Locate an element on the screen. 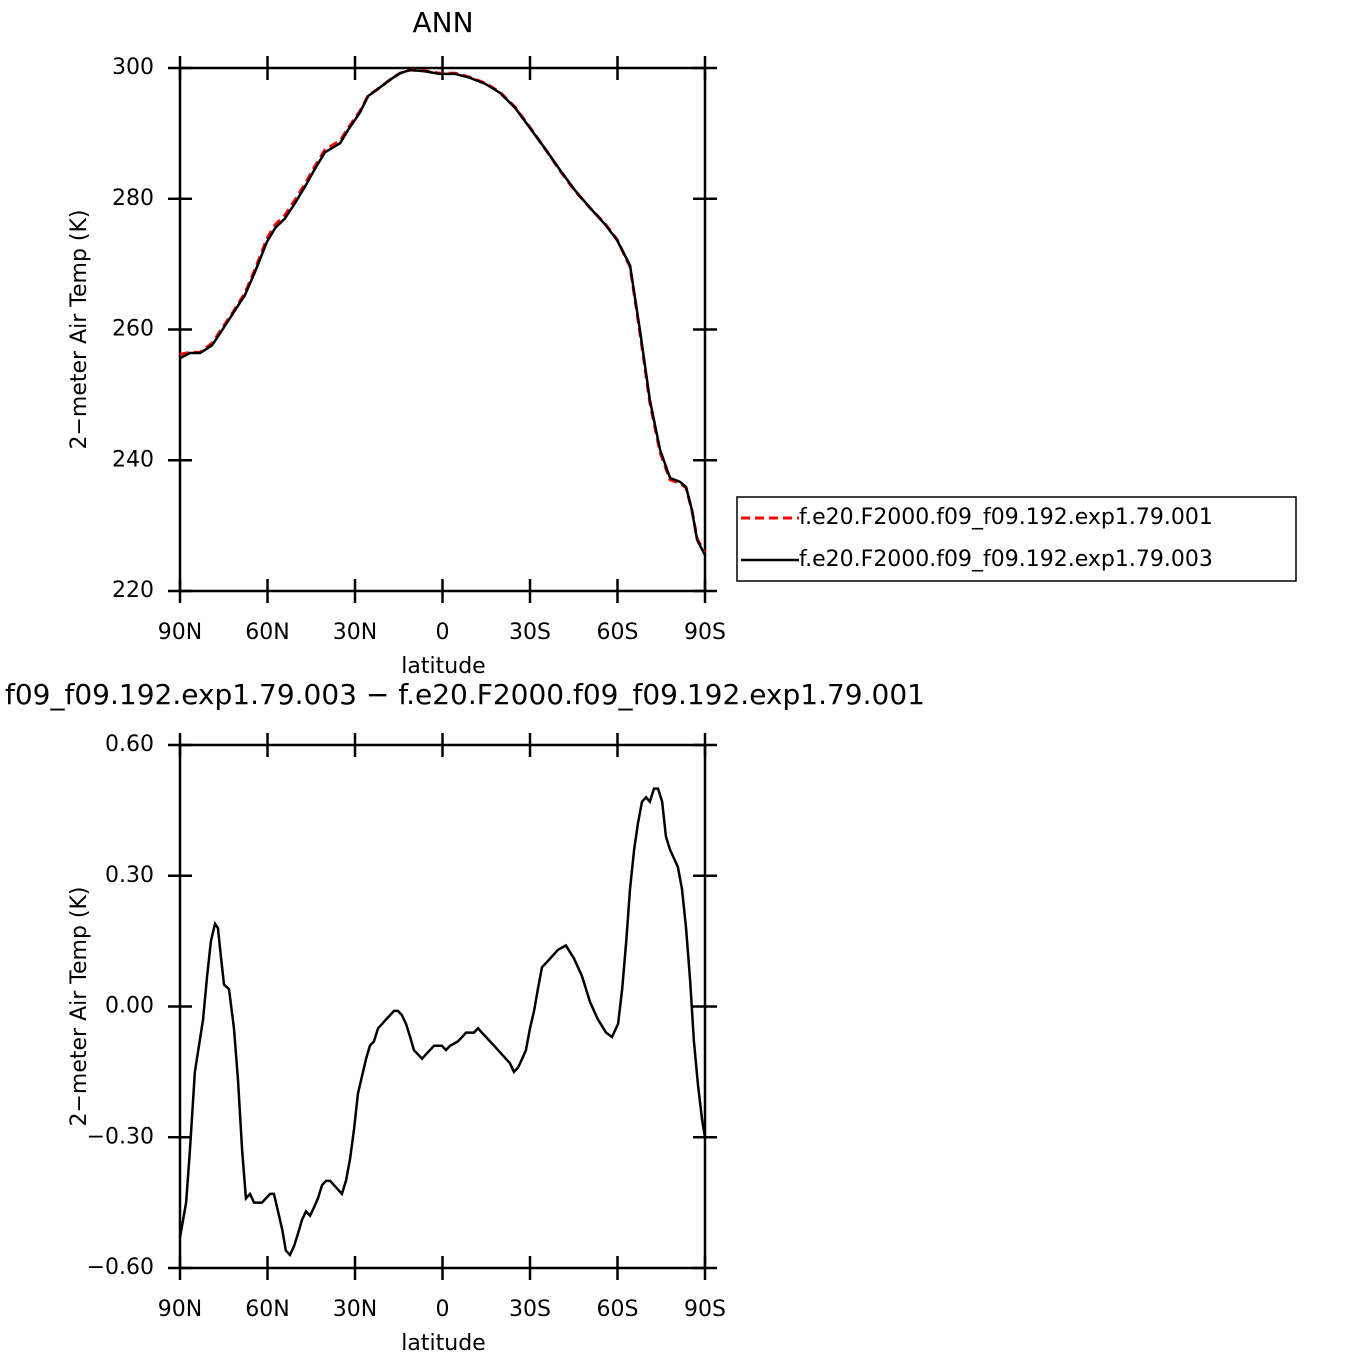 The image size is (1363, 1363). y-tick-label: 260 is located at coordinates (133, 329).